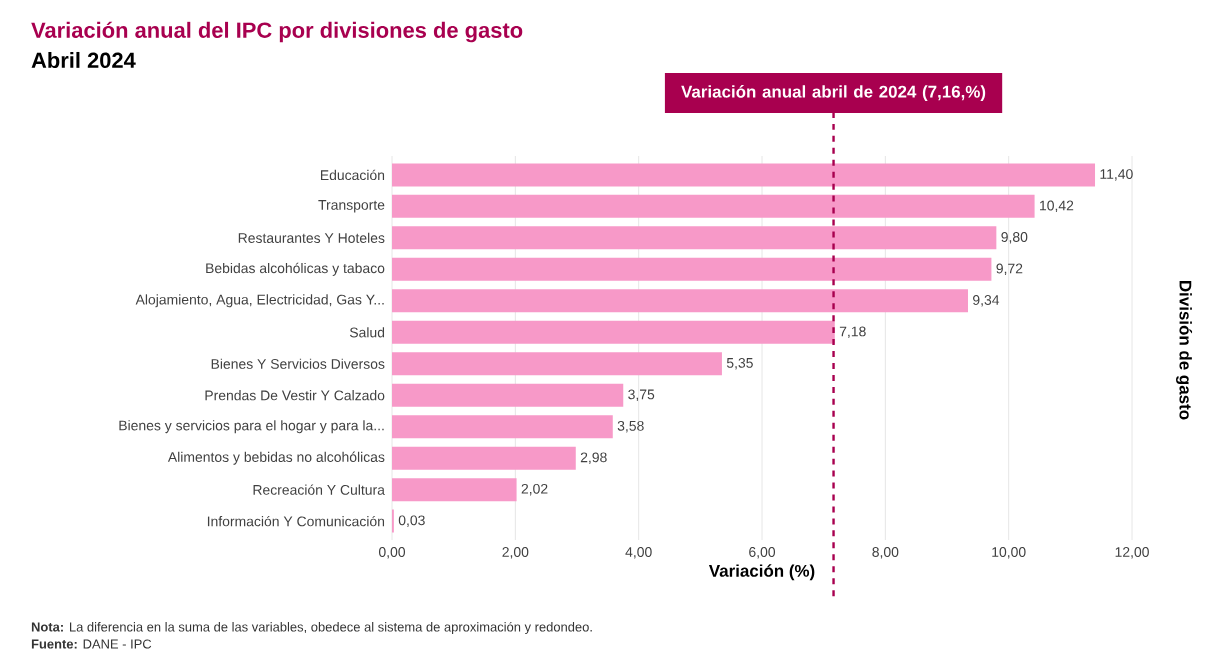 This screenshot has height=656, width=1212. What do you see at coordinates (1184, 350) in the screenshot?
I see `y-axis-title: División de gasto` at bounding box center [1184, 350].